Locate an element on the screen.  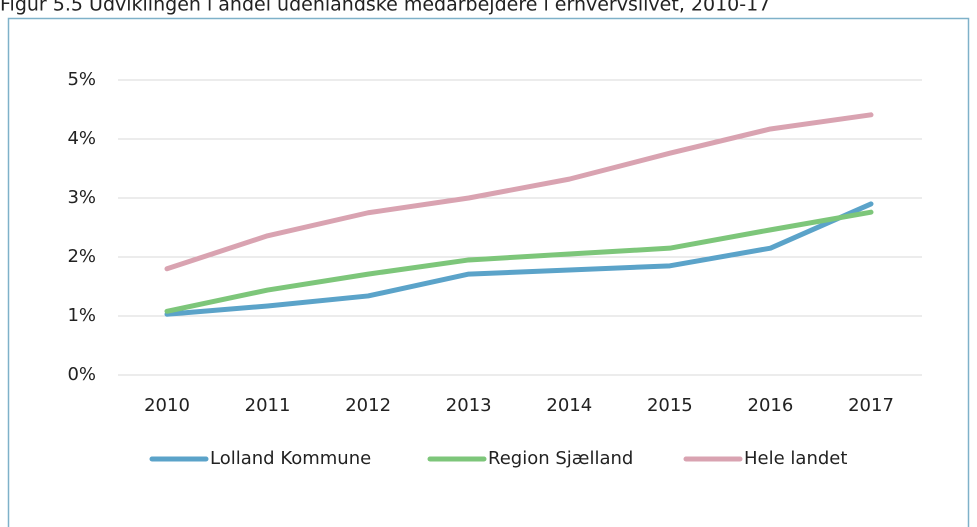
x-tick-label: 2011 is located at coordinates (268, 405).